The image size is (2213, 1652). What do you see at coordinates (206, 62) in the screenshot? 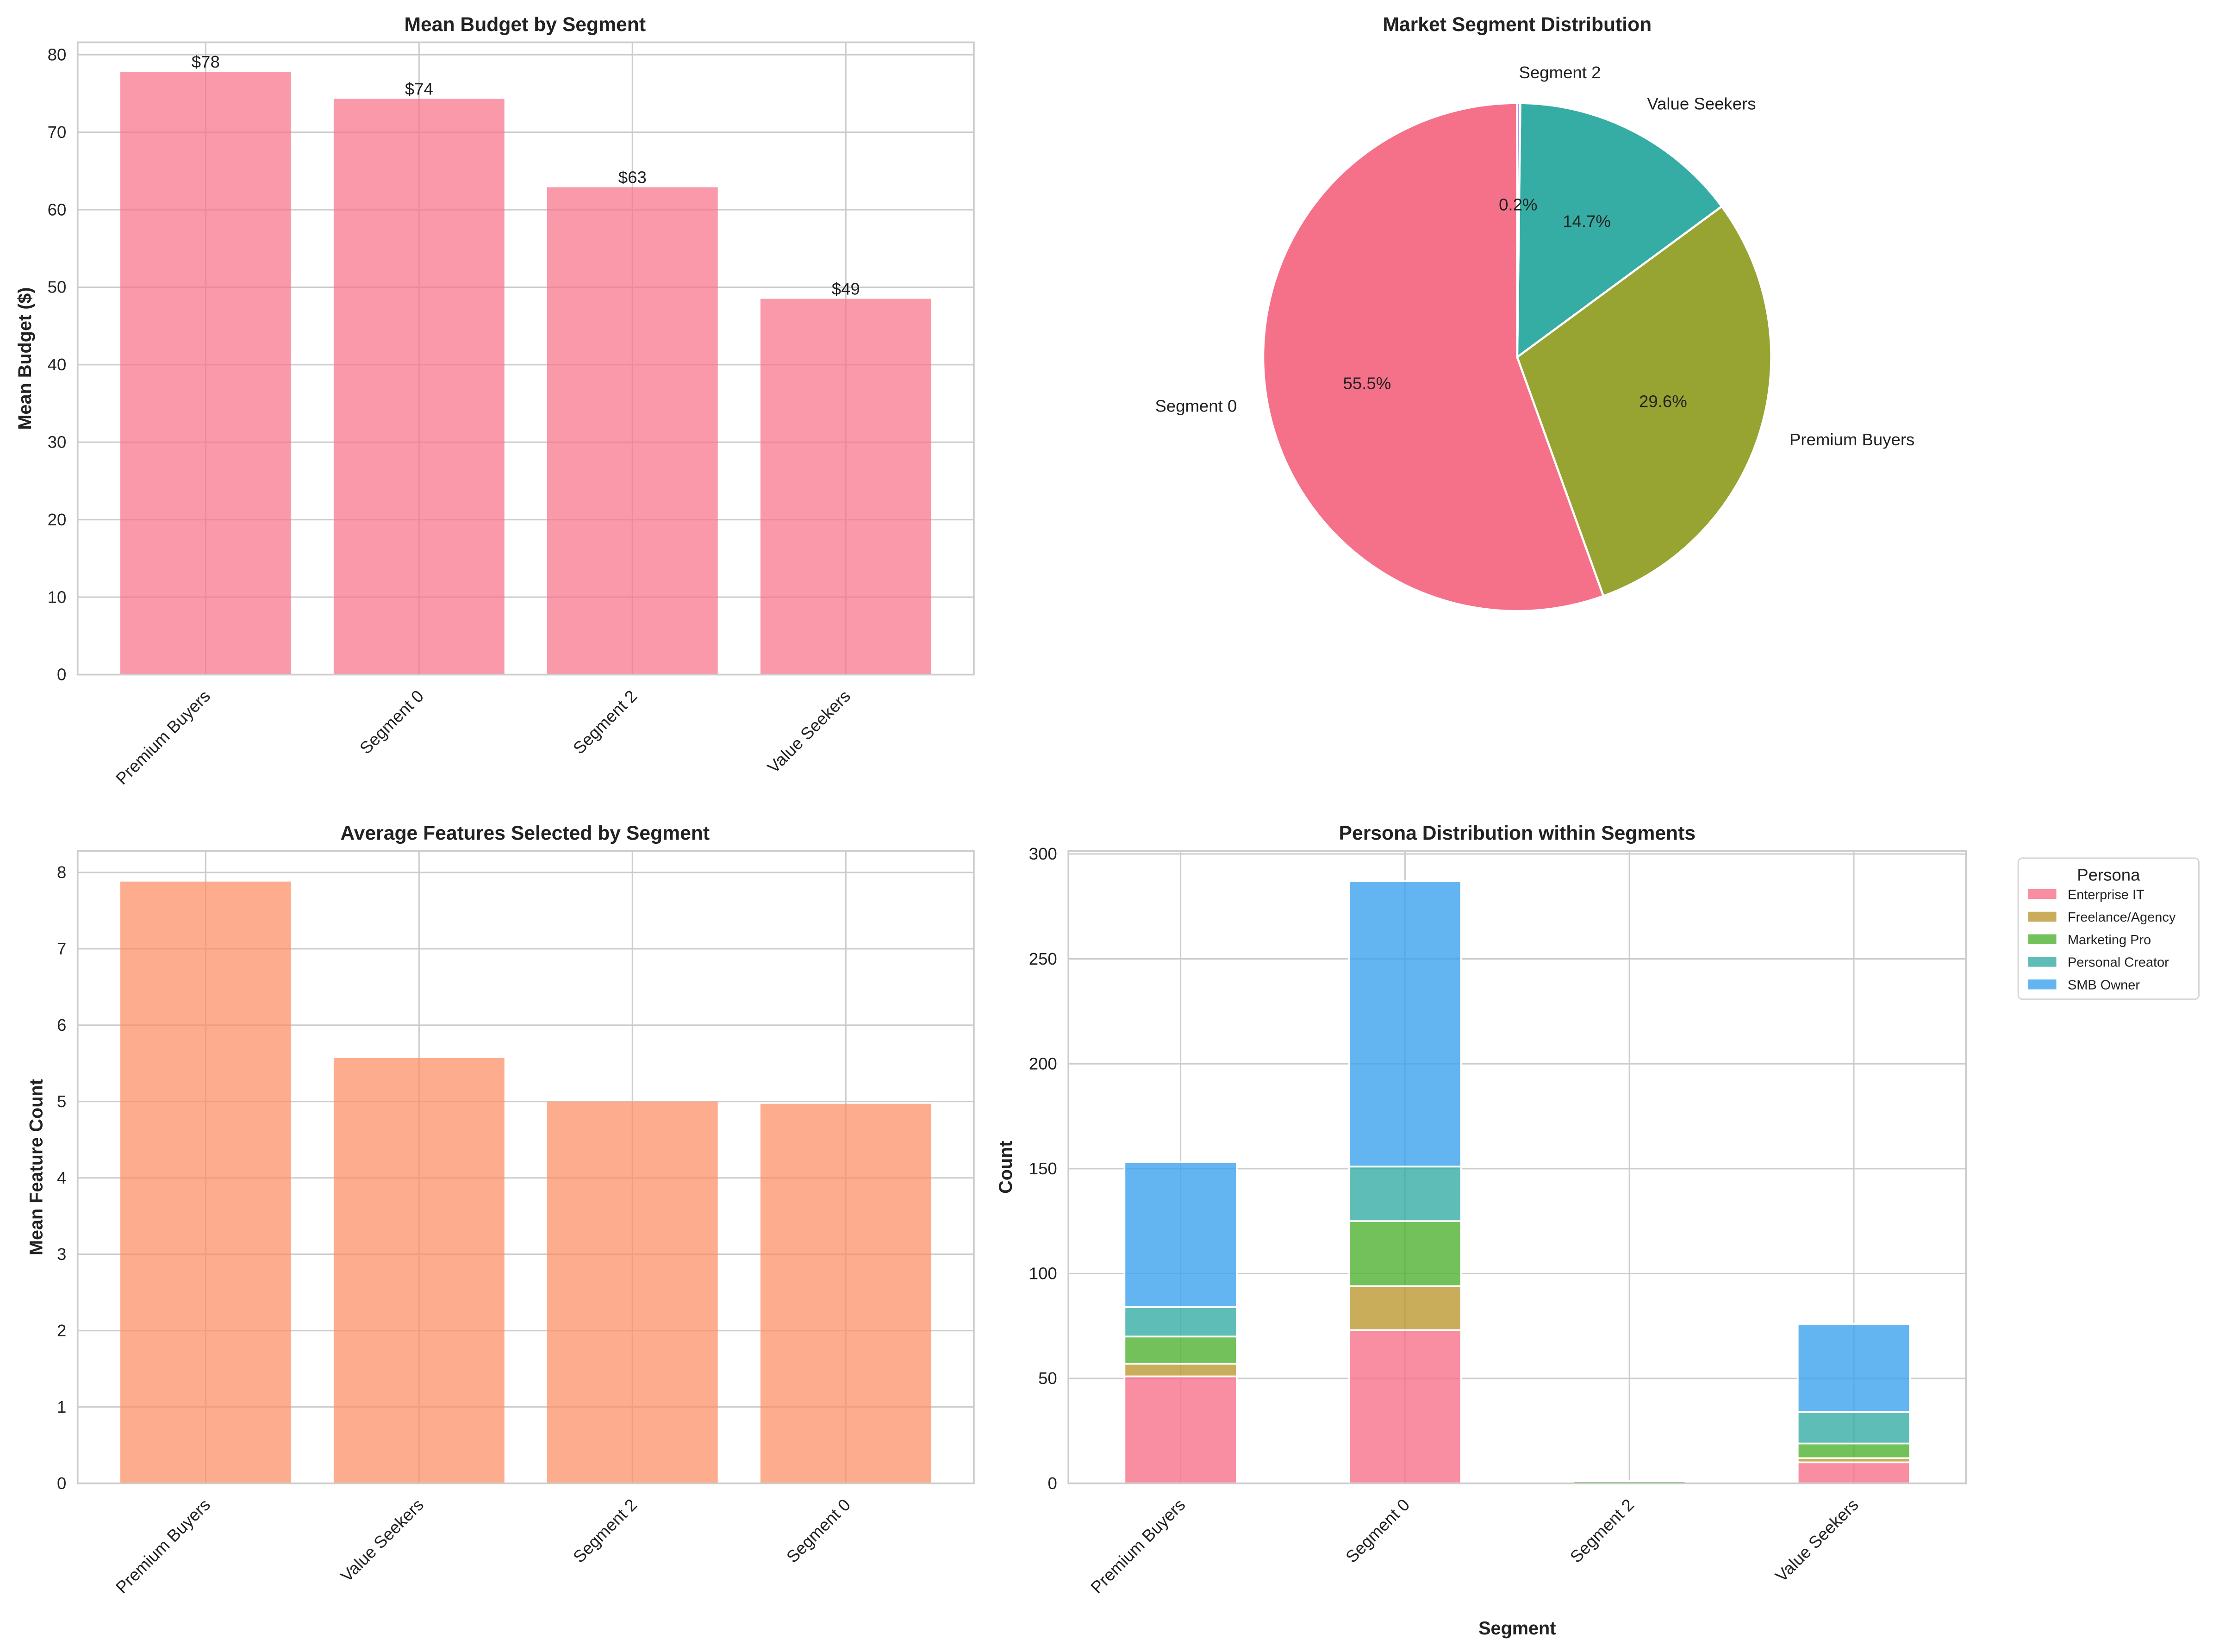
I see `bar-data-label: $78` at bounding box center [206, 62].